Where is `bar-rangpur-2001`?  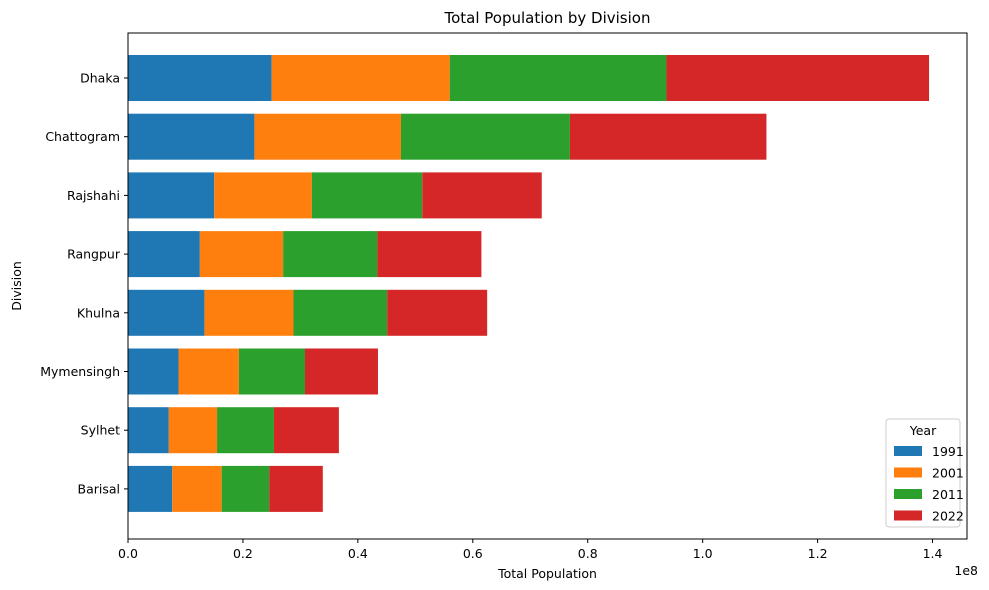
bar-rangpur-2001 is located at coordinates (241, 254).